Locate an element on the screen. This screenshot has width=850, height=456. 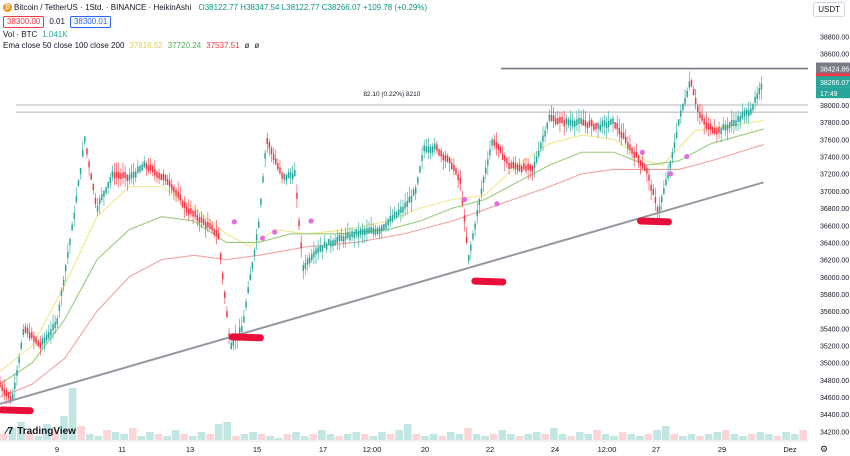
price-tick-label: 34600.00 is located at coordinates (834, 398).